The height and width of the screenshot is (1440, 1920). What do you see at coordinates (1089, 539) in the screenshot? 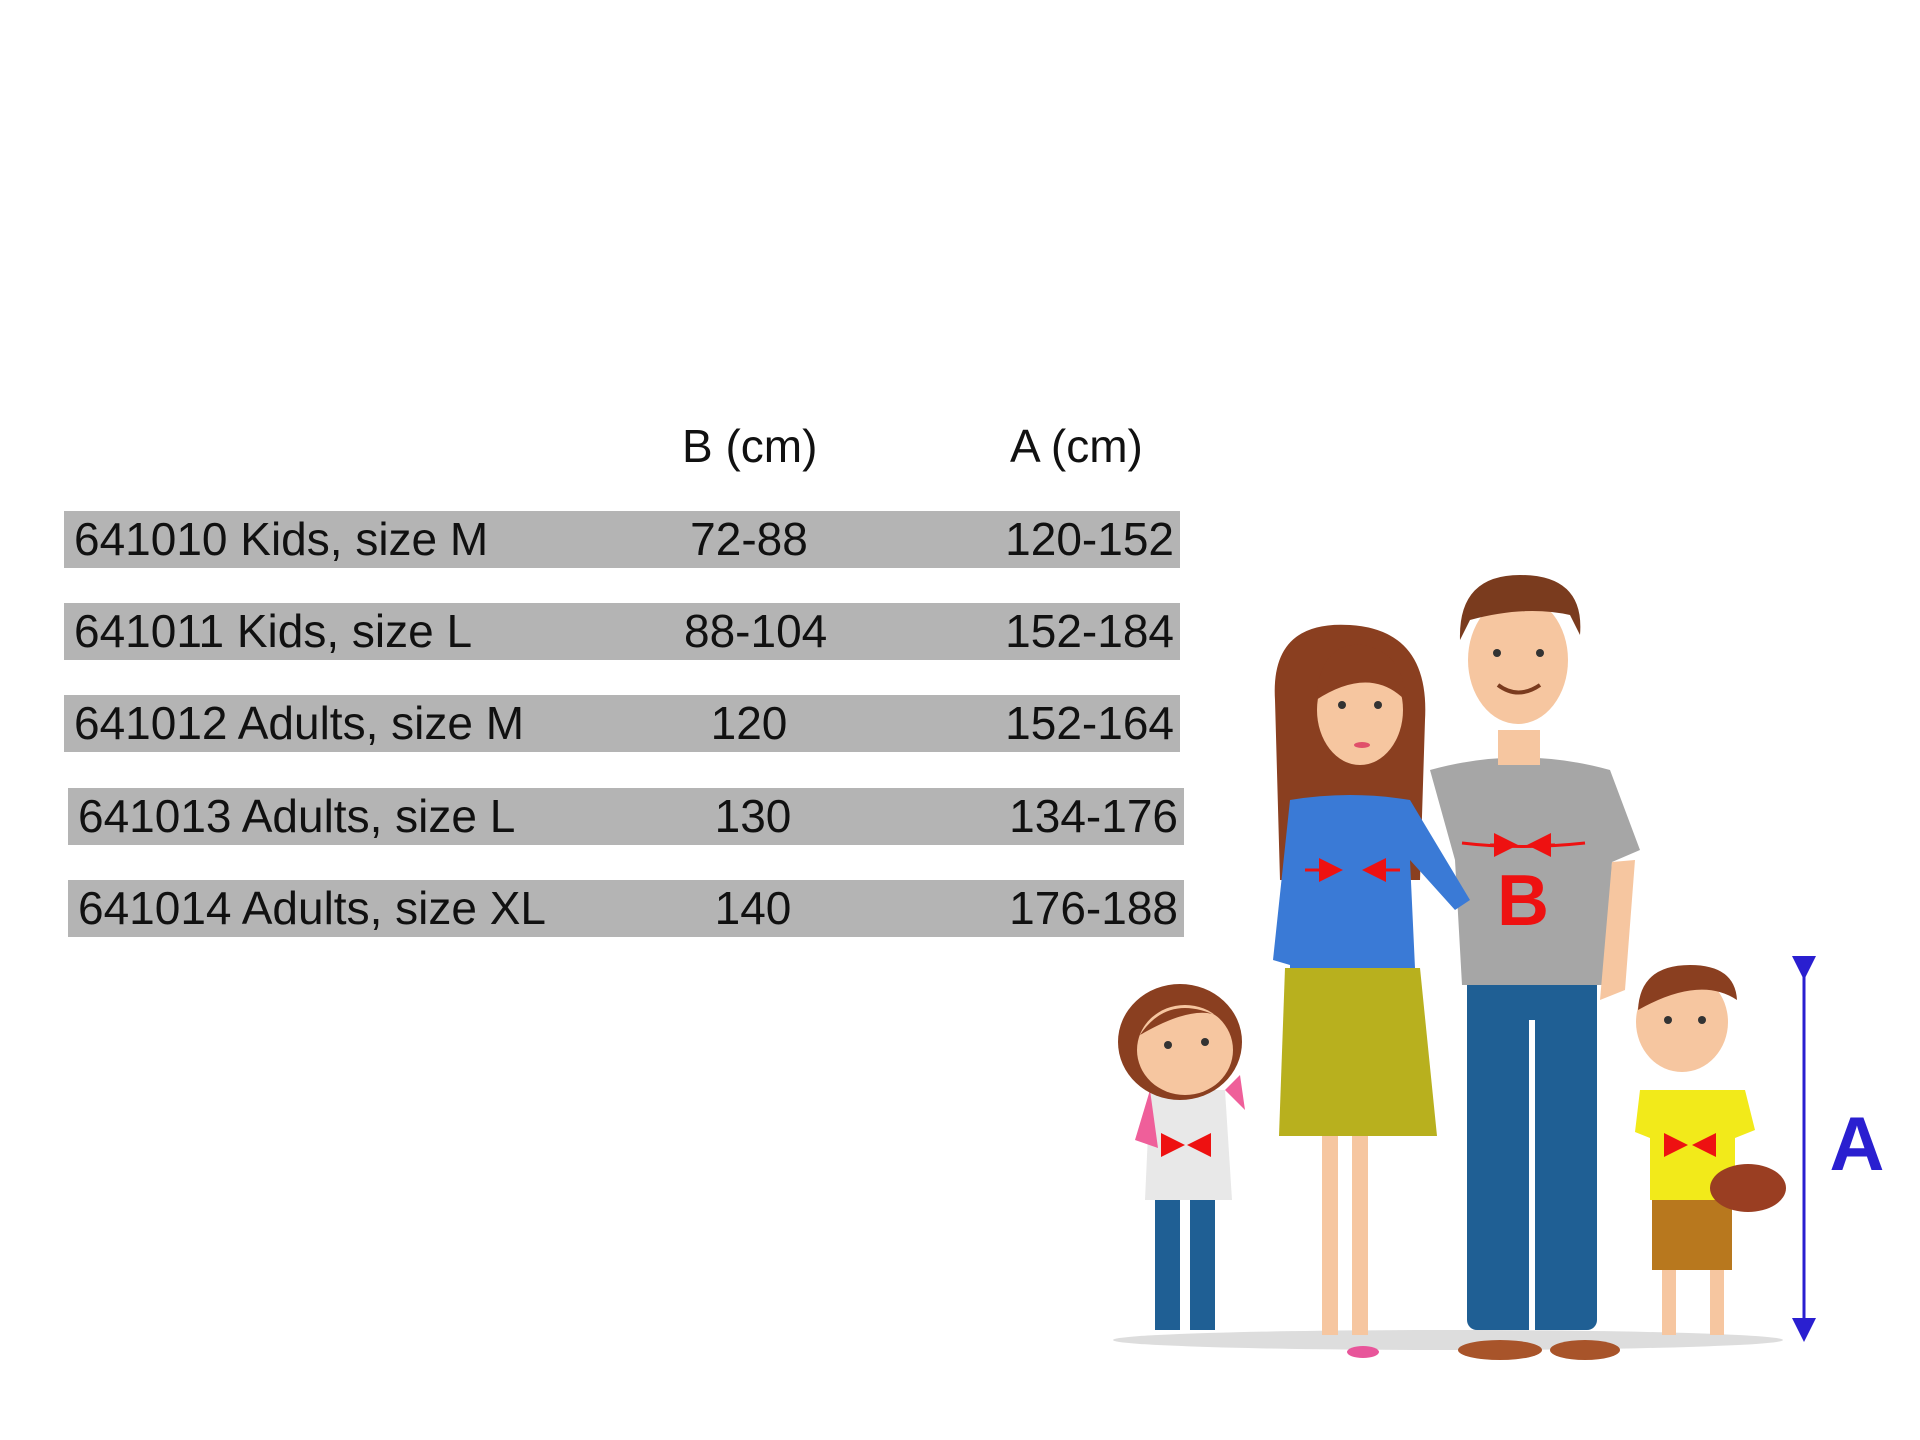
I see `row-a: 120-152` at bounding box center [1089, 539].